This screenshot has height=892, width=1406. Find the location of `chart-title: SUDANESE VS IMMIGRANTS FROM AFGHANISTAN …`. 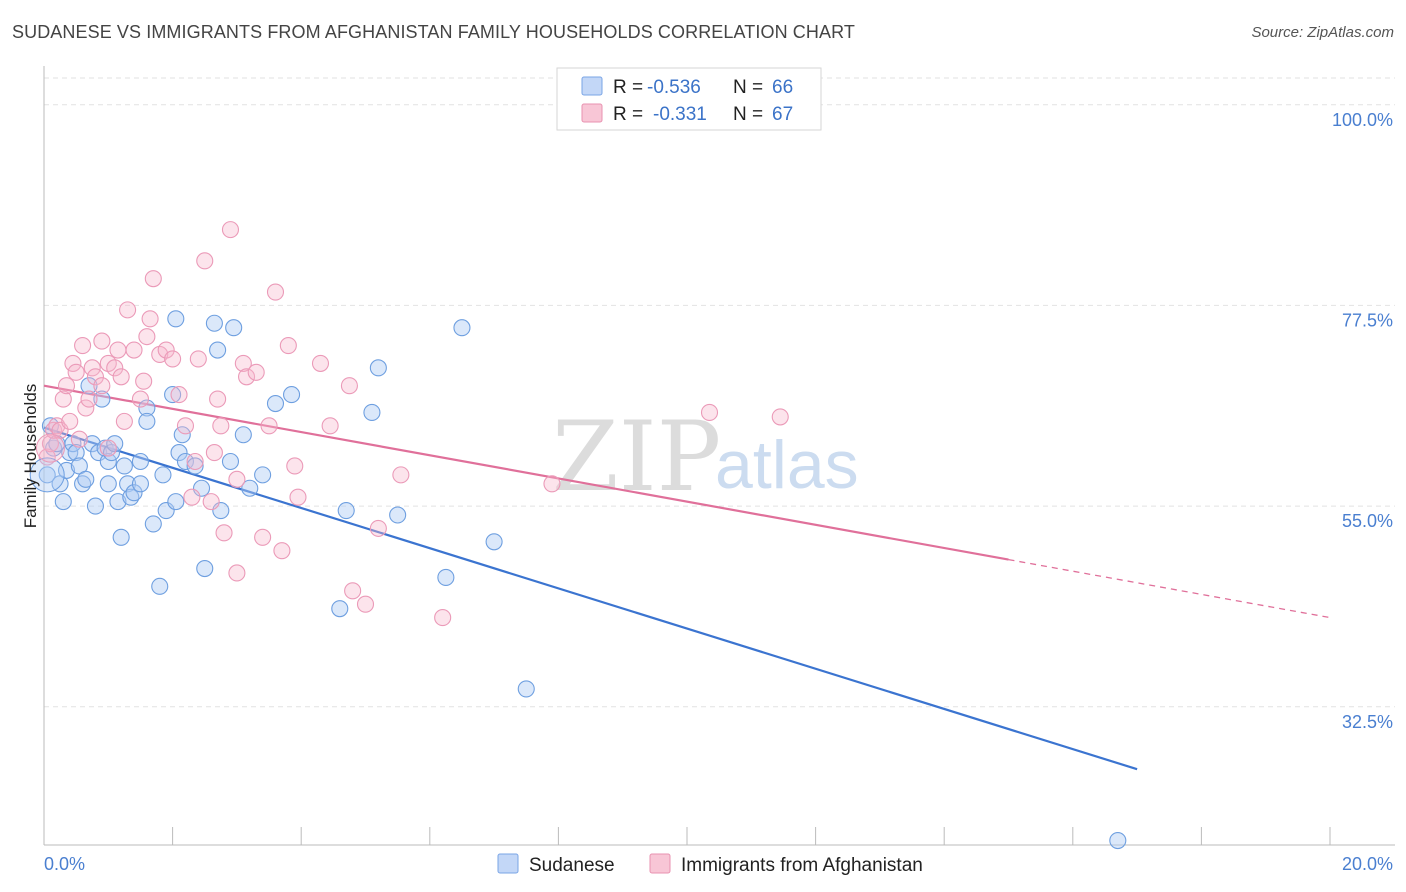

chart-title: SUDANESE VS IMMIGRANTS FROM AFGHANISTAN … is located at coordinates (433, 32).